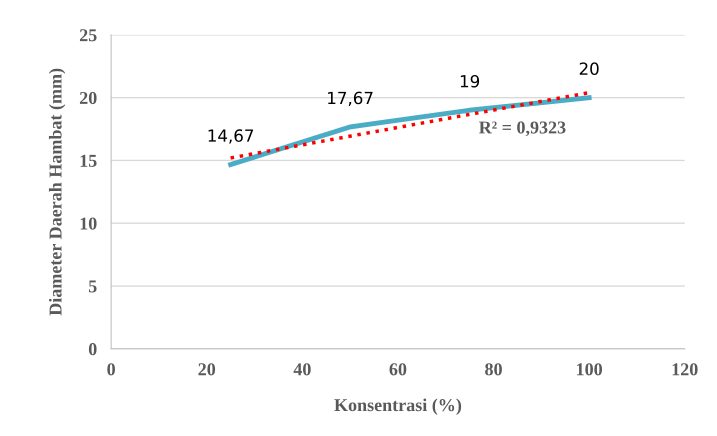 The width and height of the screenshot is (717, 436). I want to click on x-tick-label: 40, so click(302, 369).